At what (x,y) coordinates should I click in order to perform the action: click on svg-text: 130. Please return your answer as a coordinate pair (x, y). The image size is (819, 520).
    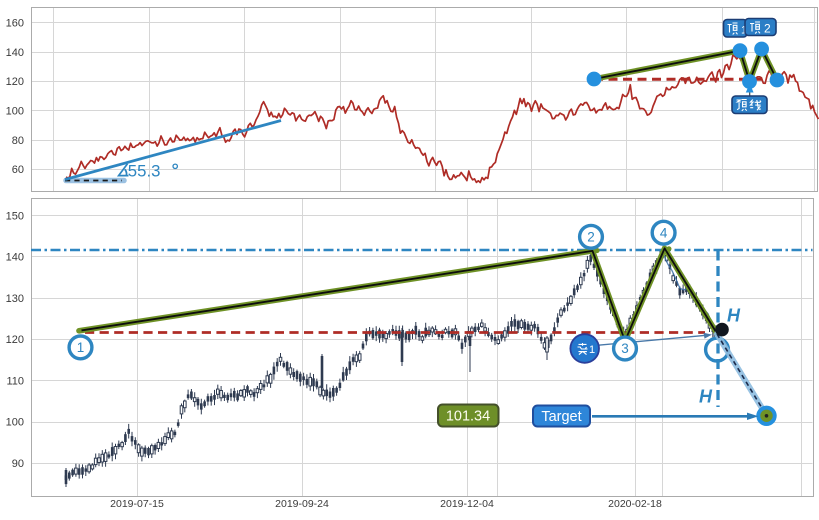
    Looking at the image, I should click on (15, 299).